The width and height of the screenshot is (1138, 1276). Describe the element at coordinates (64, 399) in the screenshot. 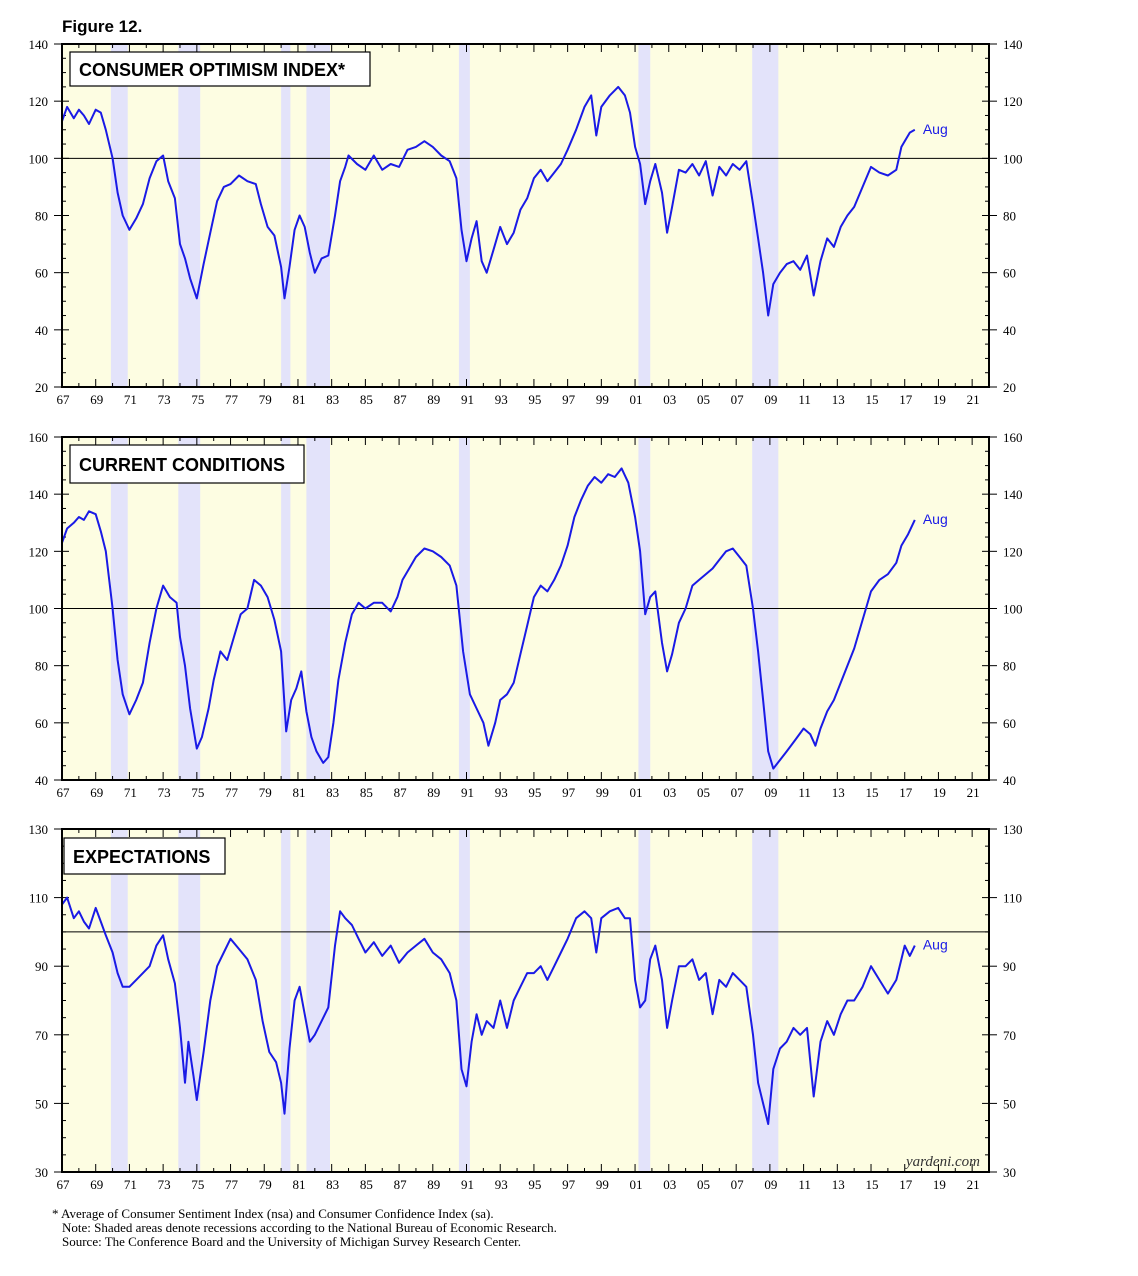

I see `x-tick-label: 67` at that location.